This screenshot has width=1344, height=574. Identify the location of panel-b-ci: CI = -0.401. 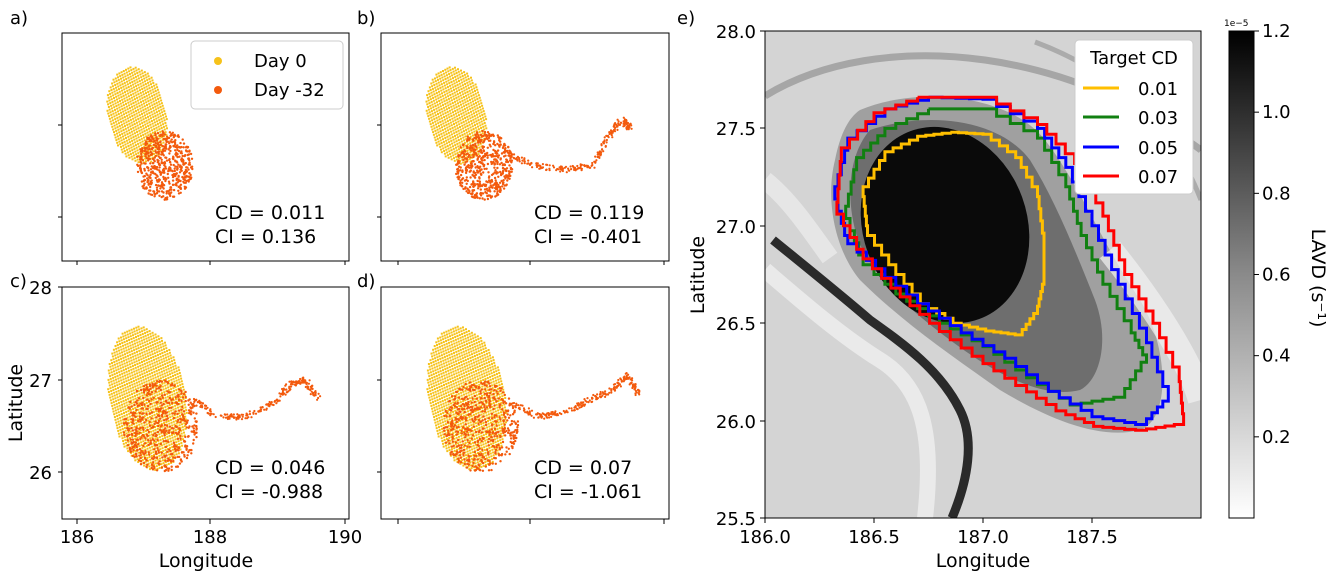
(588, 237).